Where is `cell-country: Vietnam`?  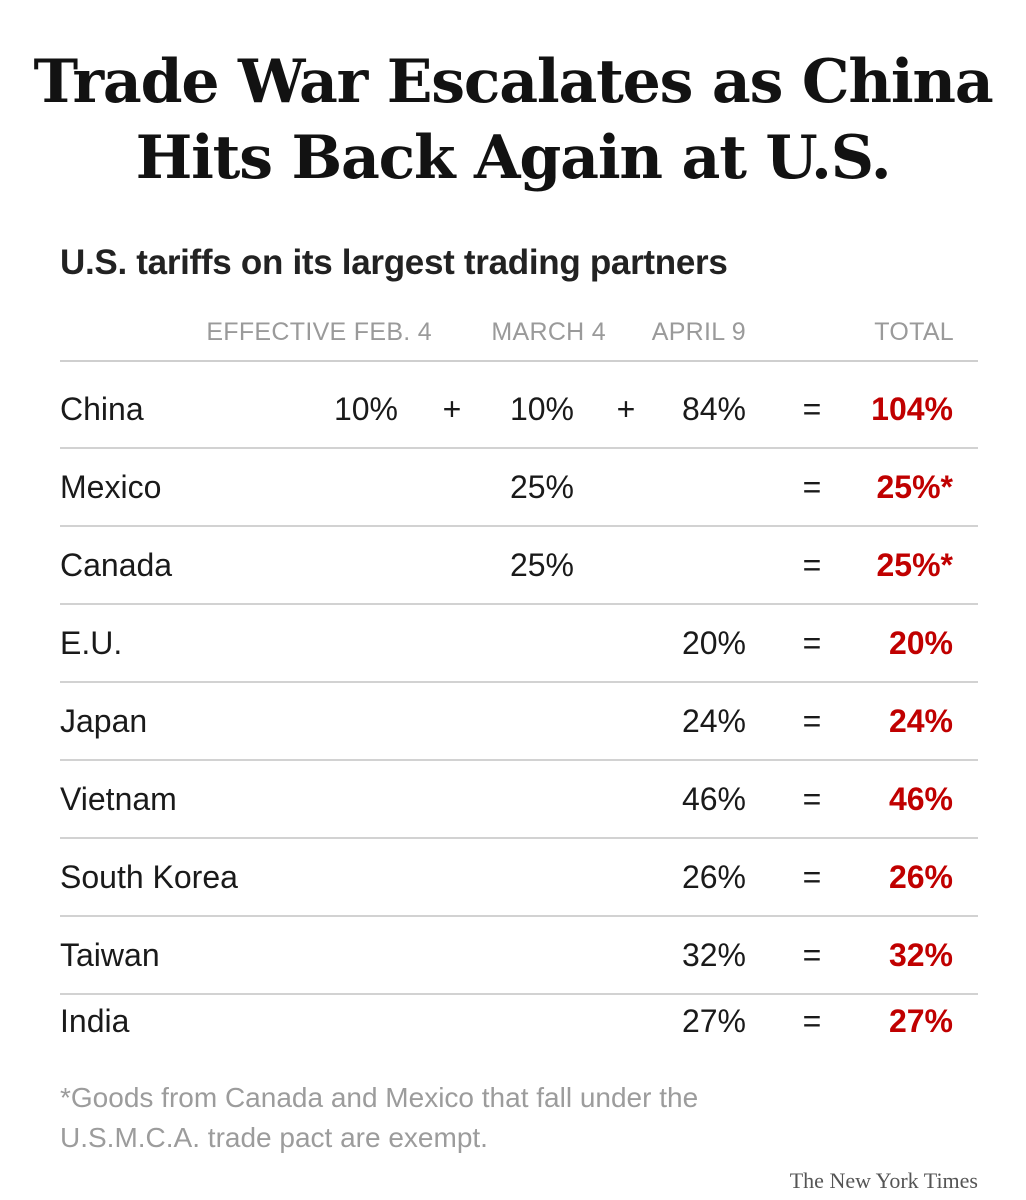 cell-country: Vietnam is located at coordinates (118, 799).